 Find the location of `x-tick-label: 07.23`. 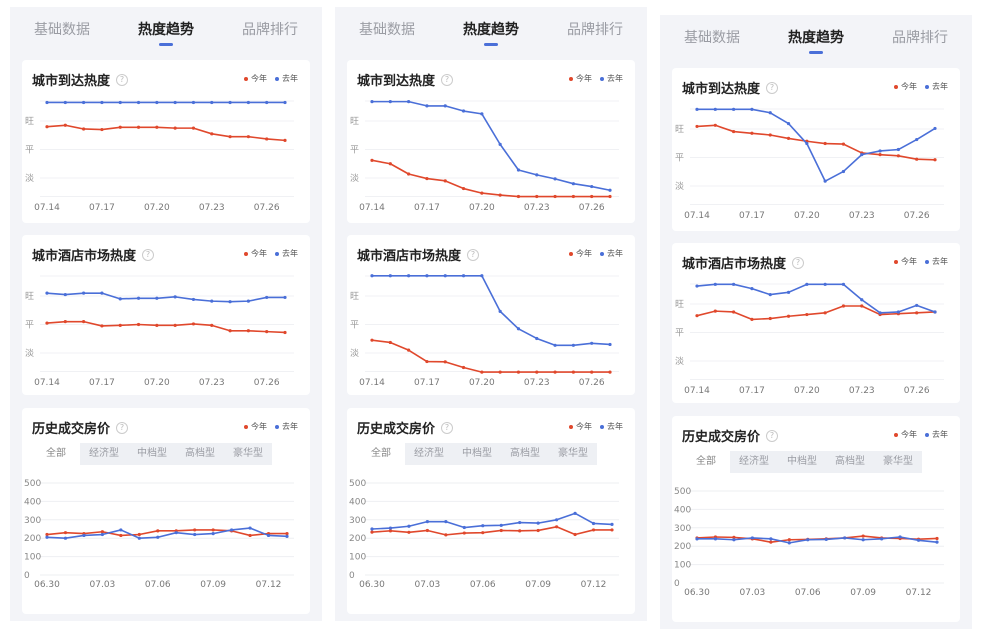

x-tick-label: 07.23 is located at coordinates (537, 208).